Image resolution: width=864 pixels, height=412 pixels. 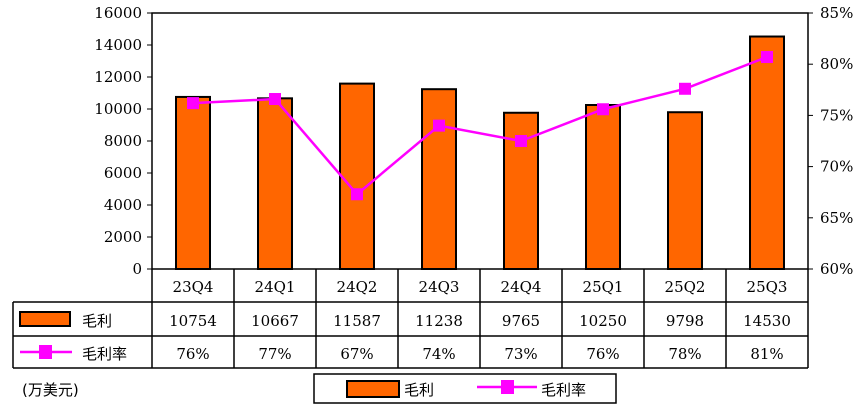 What do you see at coordinates (357, 194) in the screenshot?
I see `line-point-24Q2` at bounding box center [357, 194].